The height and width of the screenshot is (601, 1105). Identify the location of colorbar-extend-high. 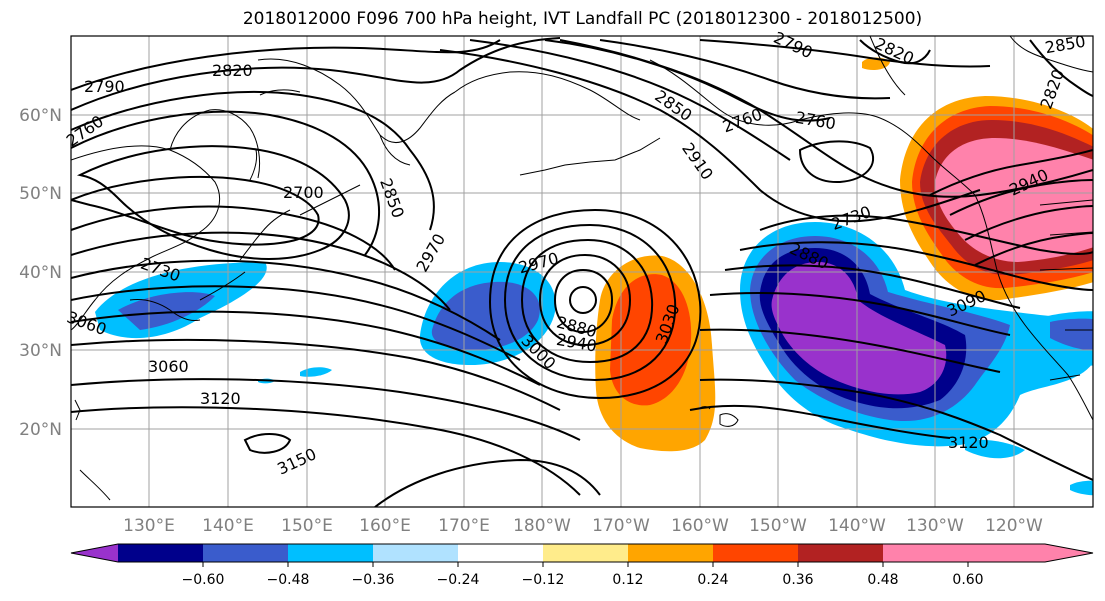
(1069, 553).